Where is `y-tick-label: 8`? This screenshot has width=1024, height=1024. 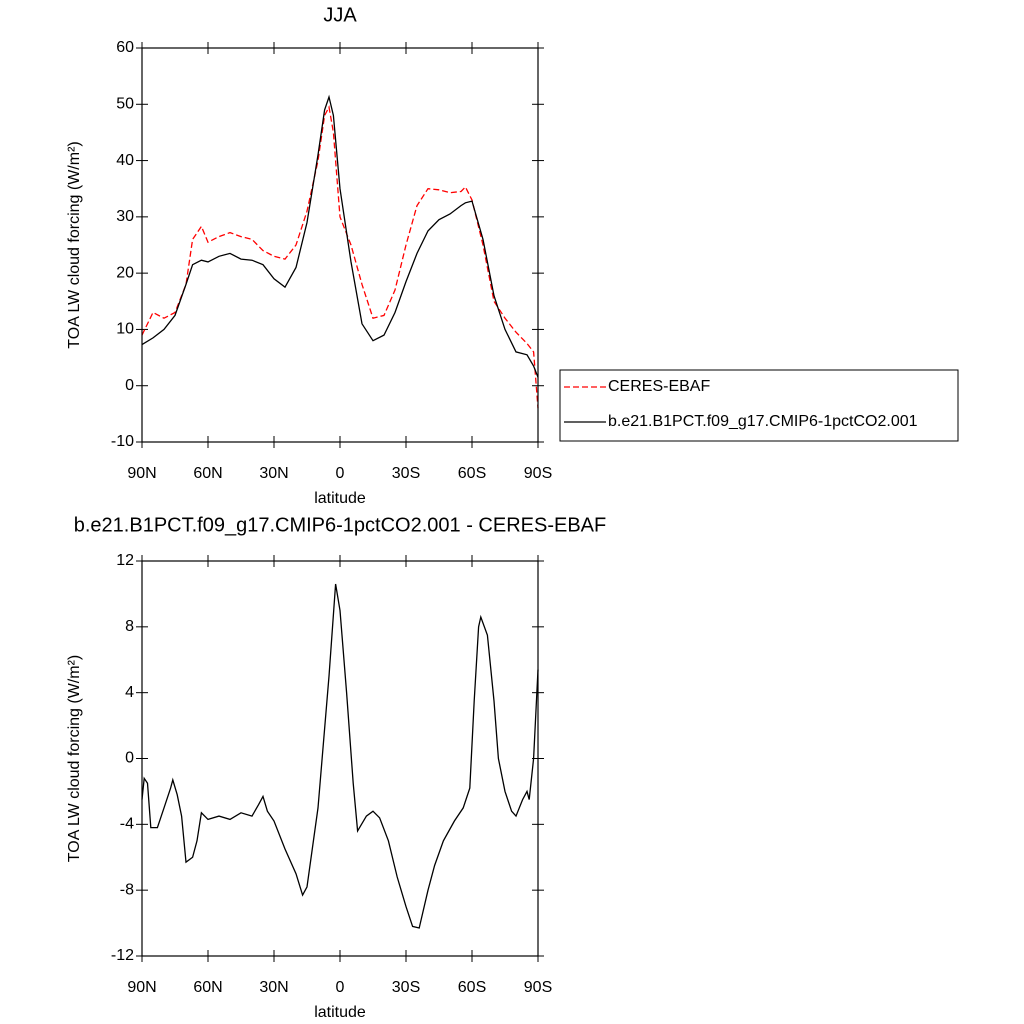 y-tick-label: 8 is located at coordinates (129, 626).